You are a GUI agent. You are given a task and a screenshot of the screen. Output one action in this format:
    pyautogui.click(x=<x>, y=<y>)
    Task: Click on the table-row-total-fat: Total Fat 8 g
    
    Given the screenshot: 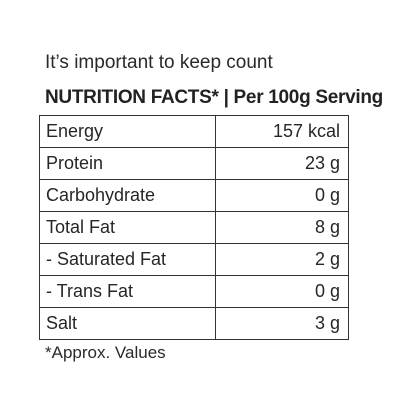 What is the action you would take?
    pyautogui.click(x=194, y=228)
    